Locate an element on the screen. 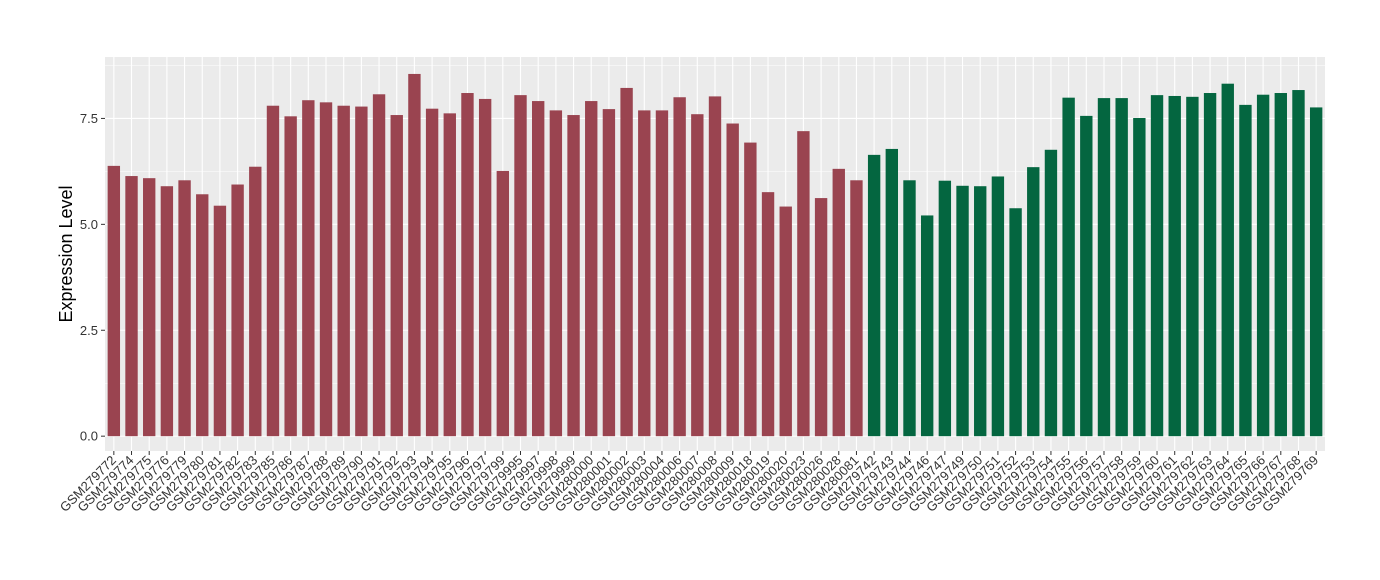  bar-gsm279747 is located at coordinates (945, 308).